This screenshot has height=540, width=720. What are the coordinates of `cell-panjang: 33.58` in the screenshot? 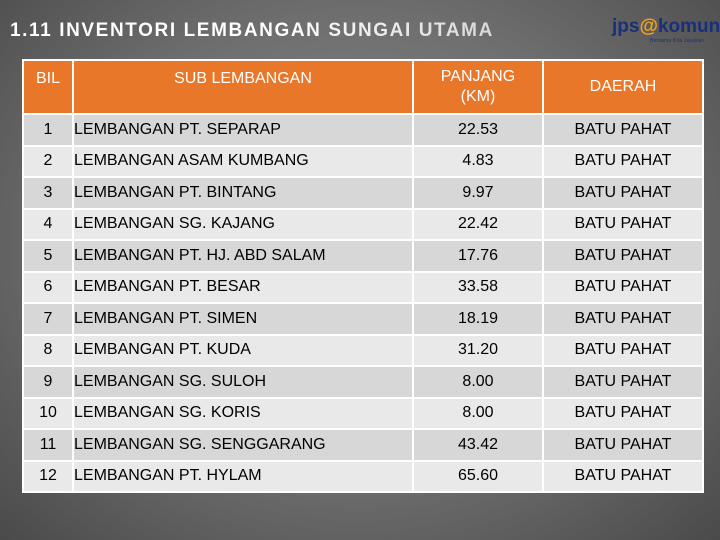 It's located at (478, 287).